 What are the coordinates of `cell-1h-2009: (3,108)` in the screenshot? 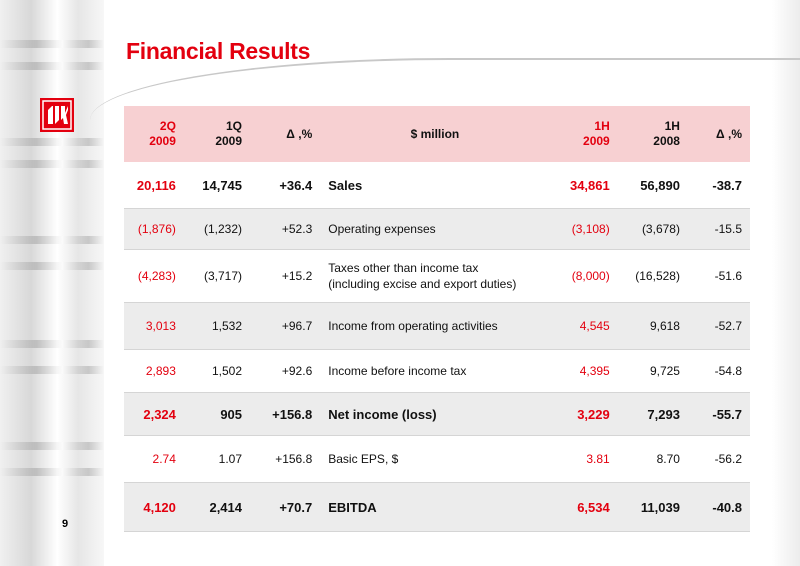 It's located at (590, 229).